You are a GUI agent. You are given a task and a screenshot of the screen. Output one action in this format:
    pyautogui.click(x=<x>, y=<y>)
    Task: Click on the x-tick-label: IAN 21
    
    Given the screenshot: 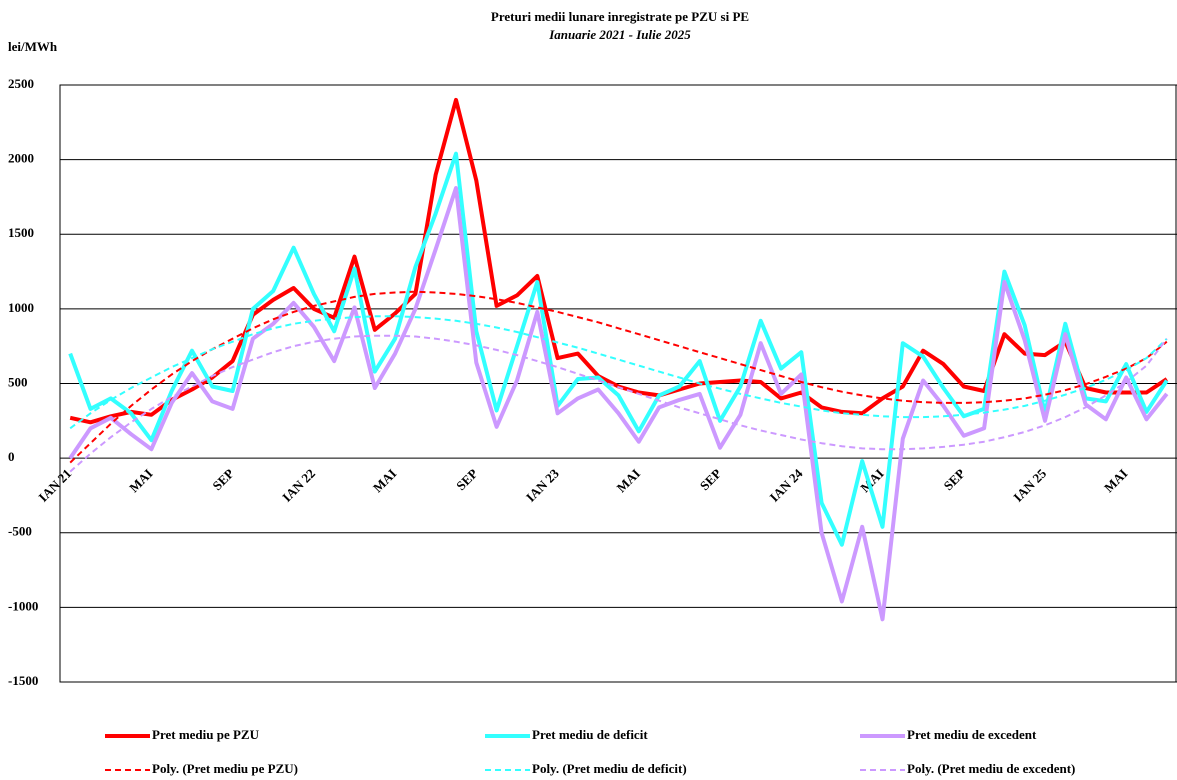 What is the action you would take?
    pyautogui.click(x=54, y=485)
    